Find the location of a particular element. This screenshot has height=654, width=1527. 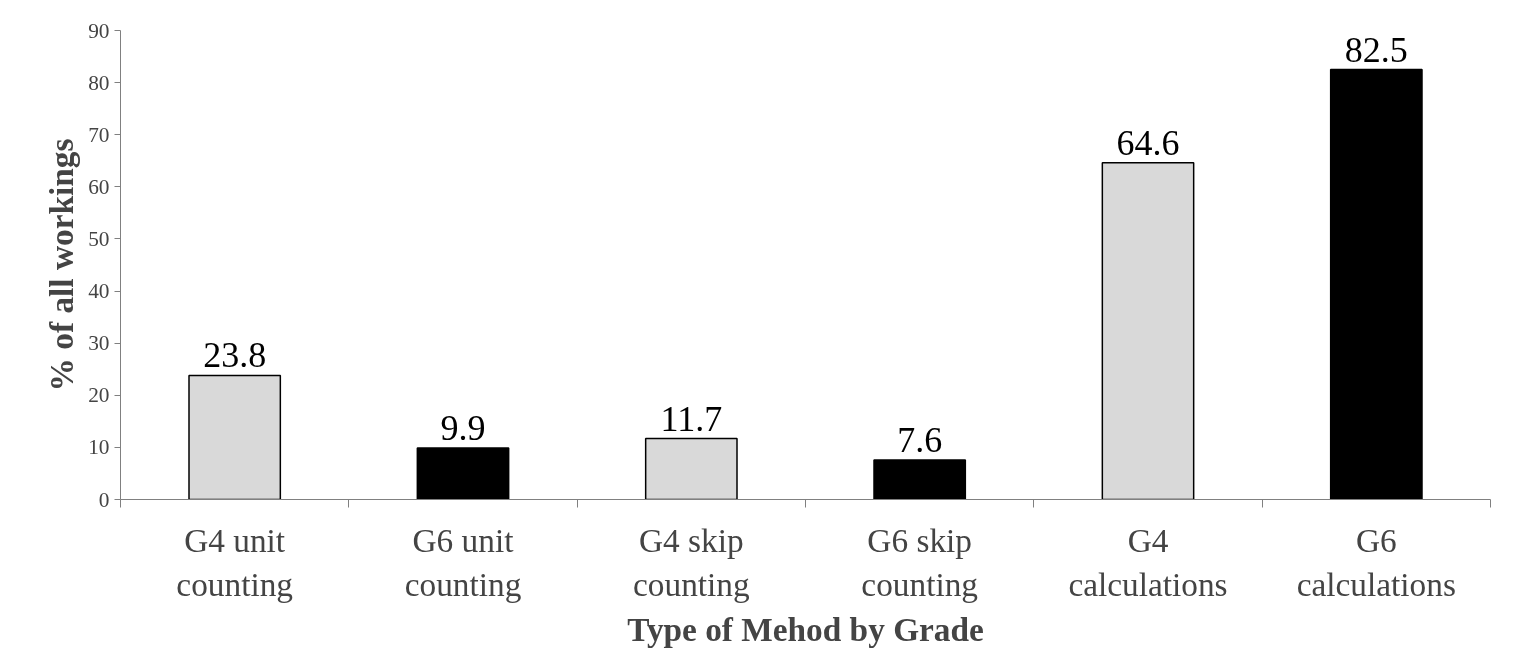

y-tick-label: 80 is located at coordinates (99, 82).